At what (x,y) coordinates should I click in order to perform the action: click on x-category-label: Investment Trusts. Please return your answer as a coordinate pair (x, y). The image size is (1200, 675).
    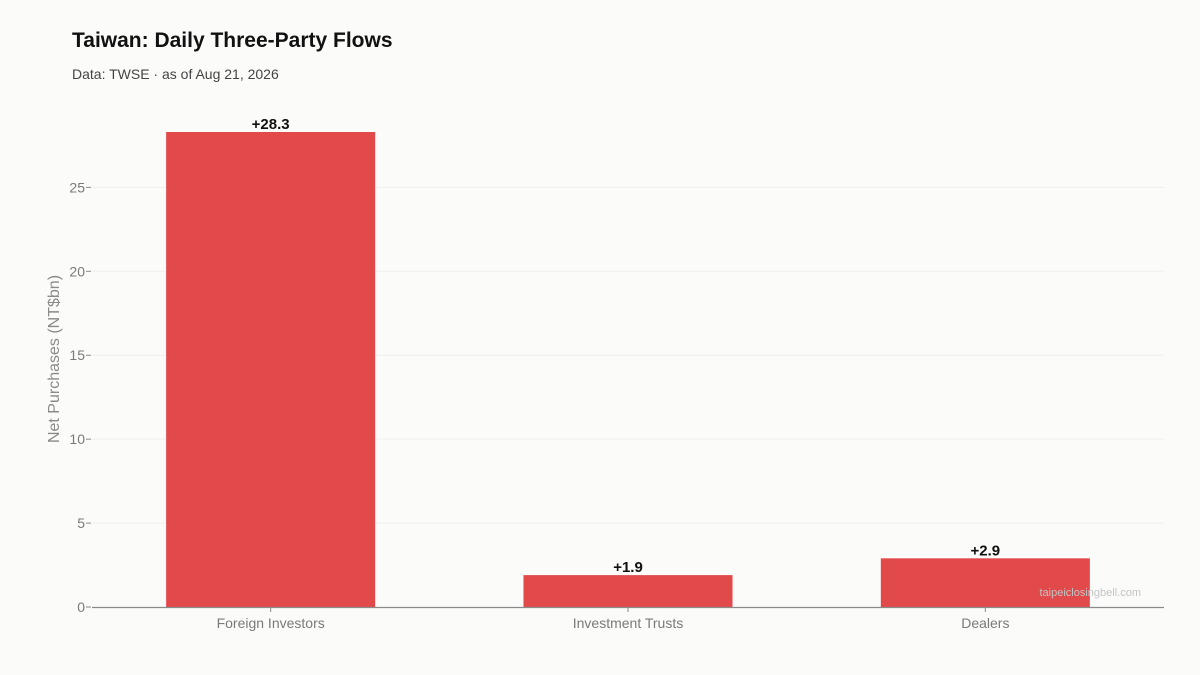
    Looking at the image, I should click on (628, 623).